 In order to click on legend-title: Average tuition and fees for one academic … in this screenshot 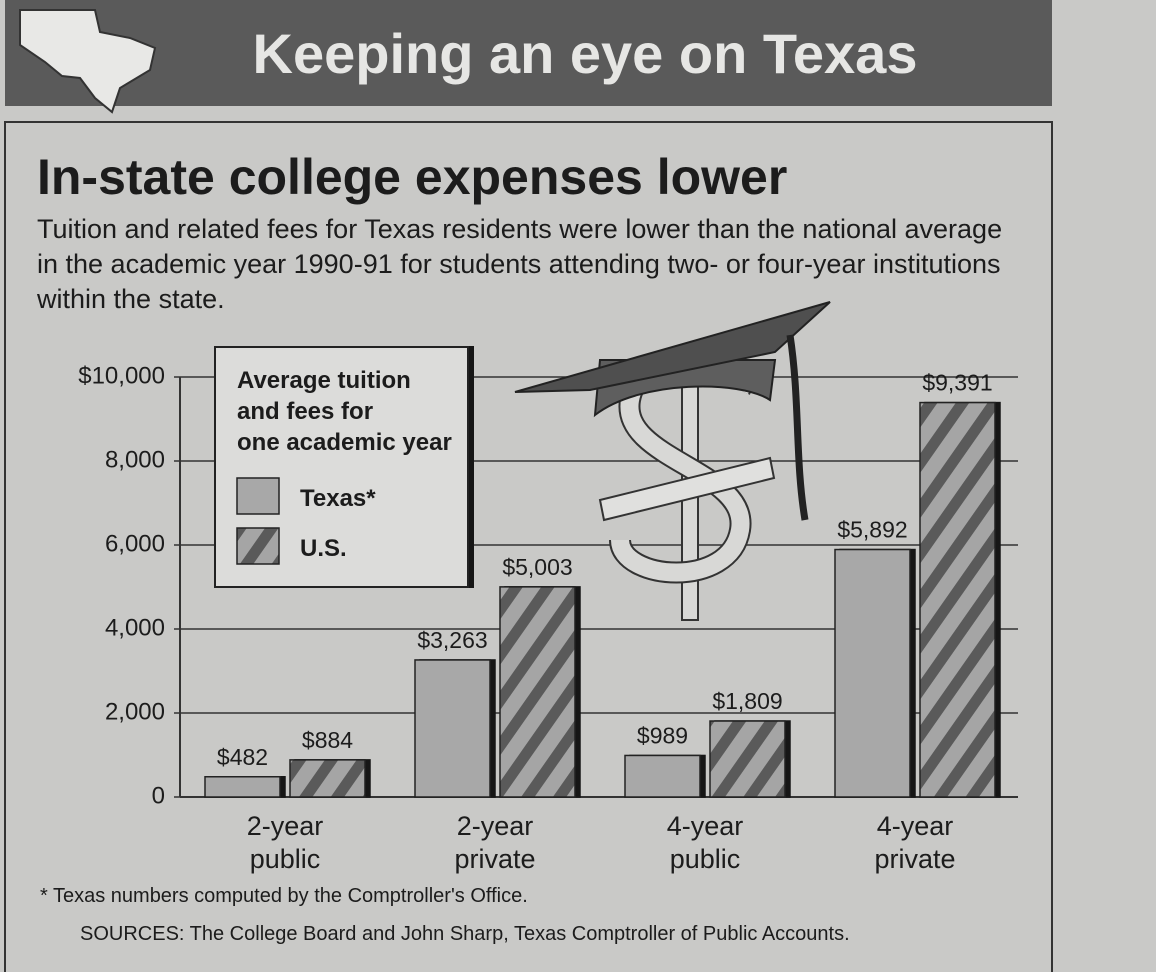, I will do `click(344, 411)`.